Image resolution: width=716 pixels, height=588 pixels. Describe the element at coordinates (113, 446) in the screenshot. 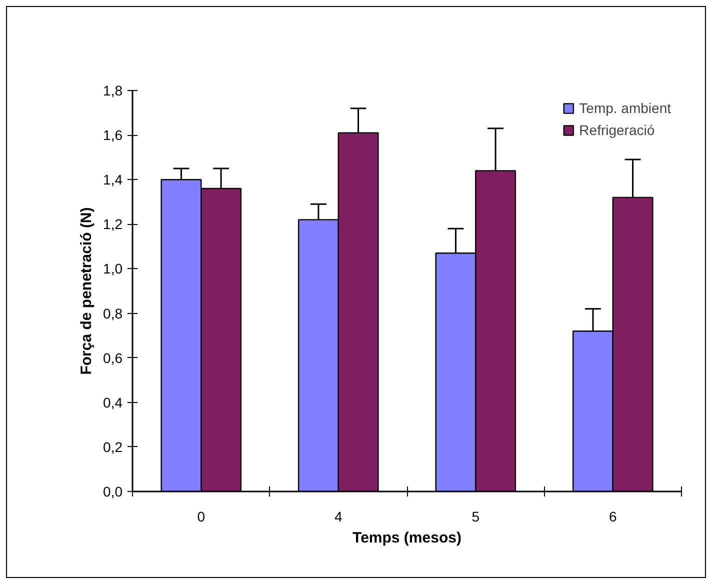

I see `y-tick-label: 0,2` at that location.